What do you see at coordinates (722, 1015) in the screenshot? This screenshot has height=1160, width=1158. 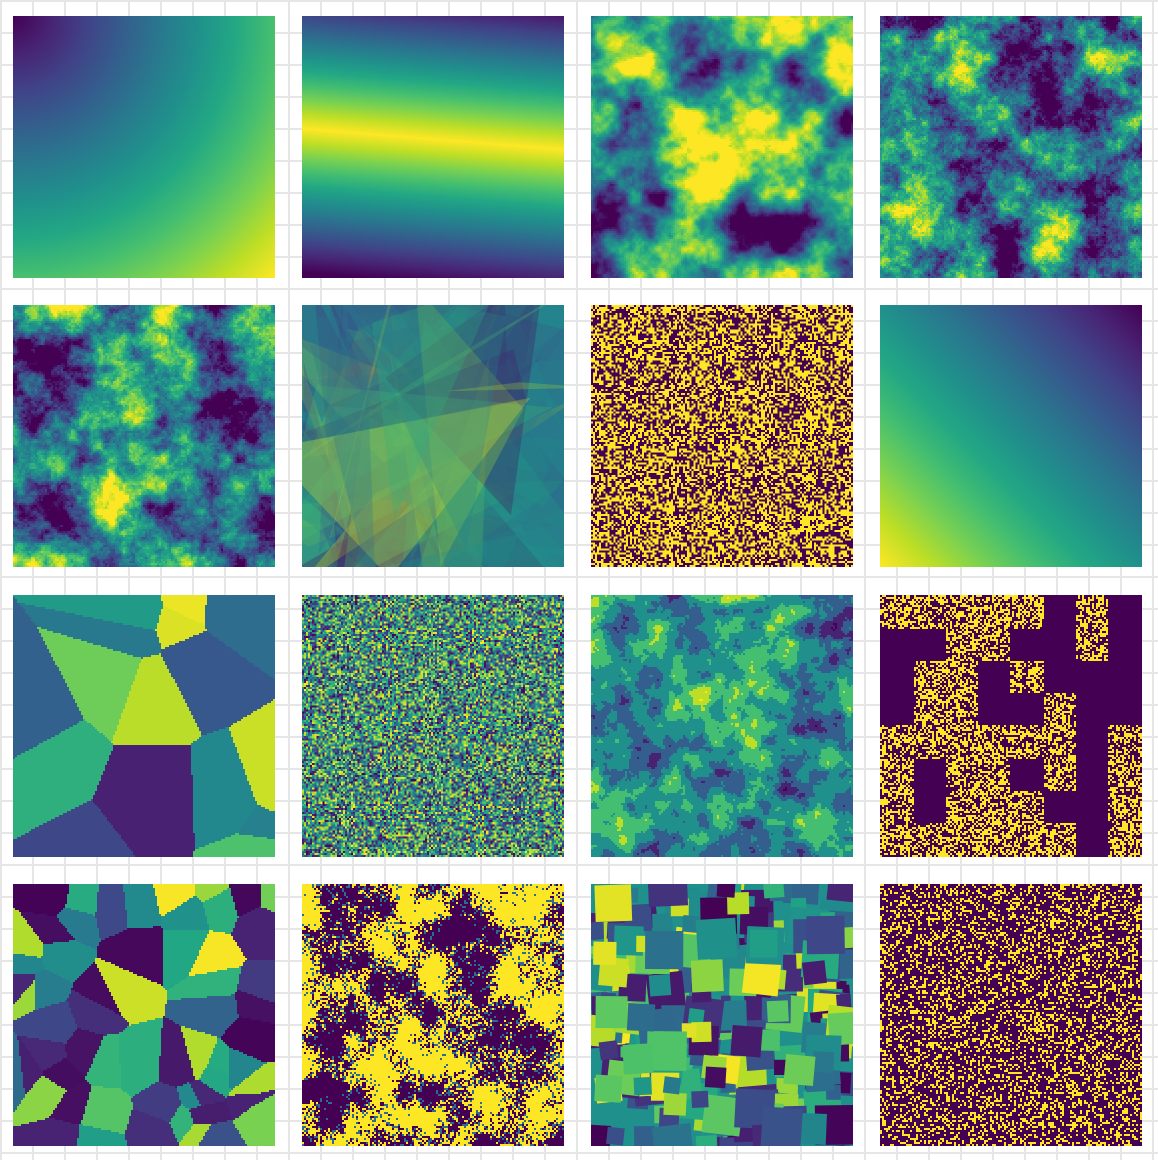 I see `panel-rotated-squares` at bounding box center [722, 1015].